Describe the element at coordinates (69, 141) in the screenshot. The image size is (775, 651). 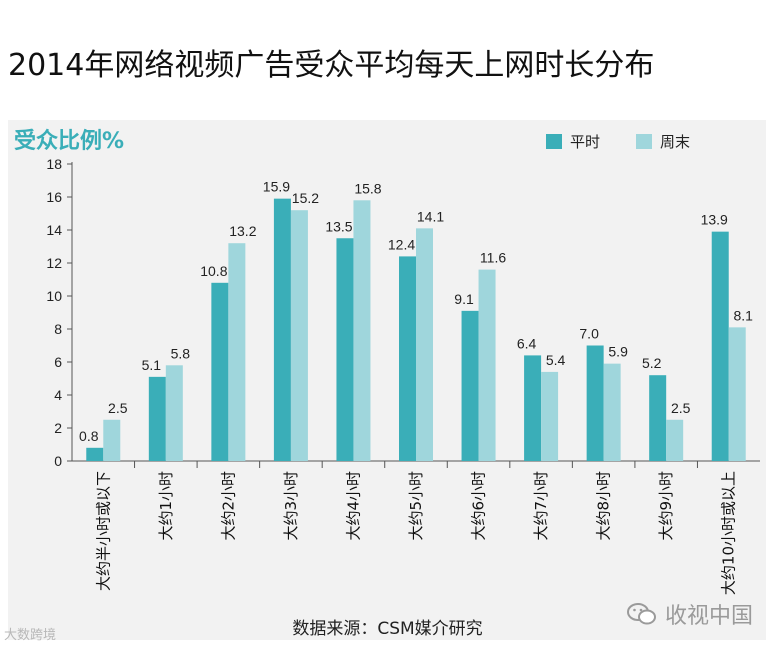
I see `y-axis-title: 受众比例%` at that location.